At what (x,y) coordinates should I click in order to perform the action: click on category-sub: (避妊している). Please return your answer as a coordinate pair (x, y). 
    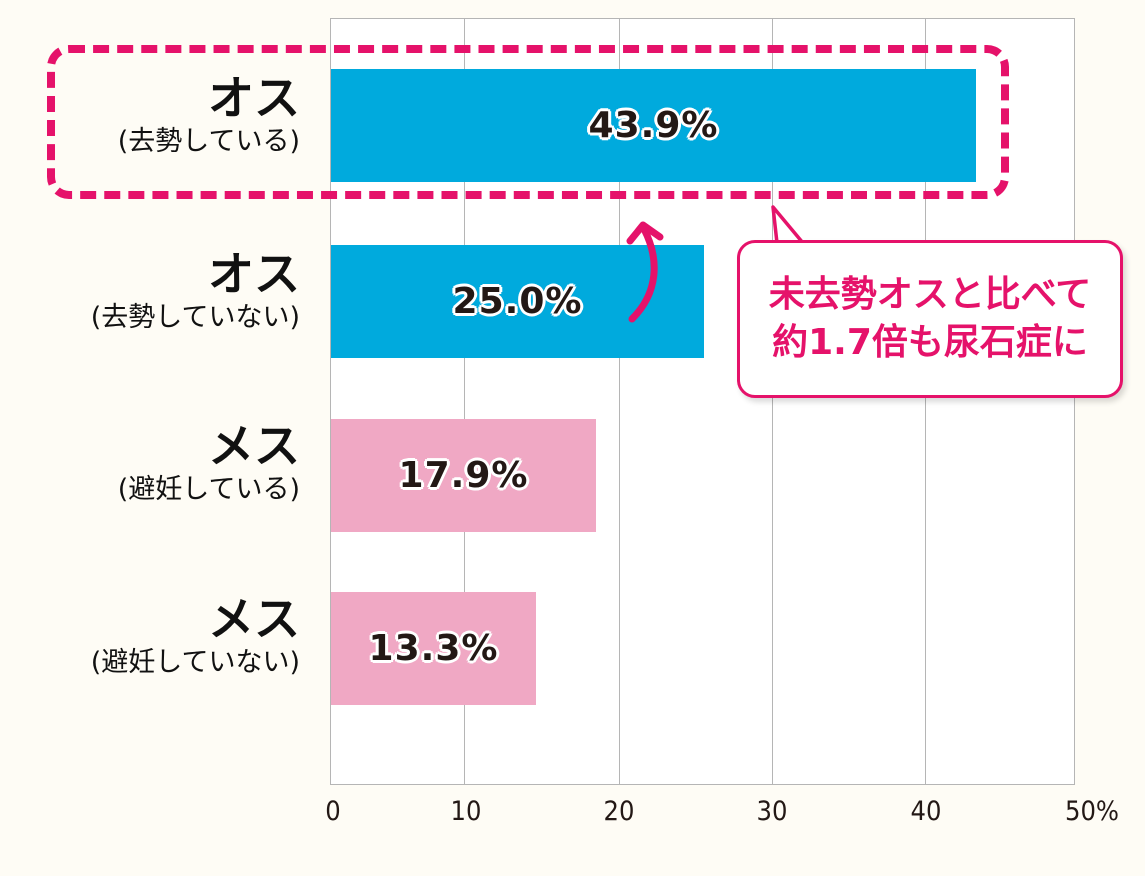
    Looking at the image, I should click on (208, 489).